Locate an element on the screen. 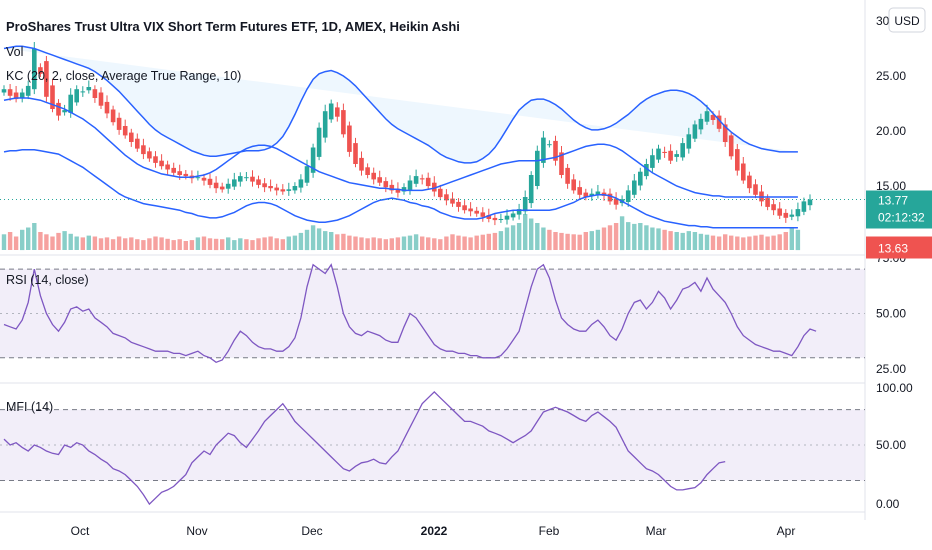 The image size is (932, 550). time-tick-label: 2022 is located at coordinates (434, 531).